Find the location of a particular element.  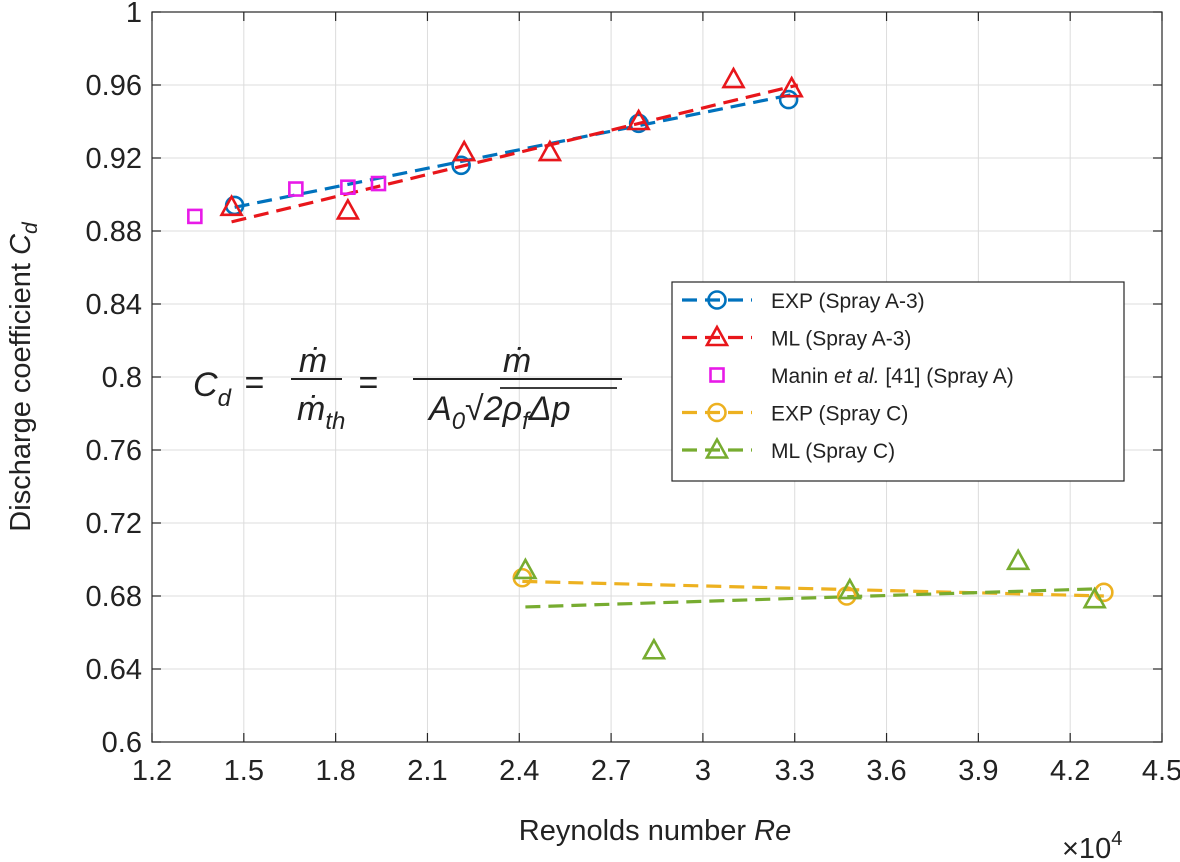

legend-label-4: ML (Spray C) is located at coordinates (833, 451).